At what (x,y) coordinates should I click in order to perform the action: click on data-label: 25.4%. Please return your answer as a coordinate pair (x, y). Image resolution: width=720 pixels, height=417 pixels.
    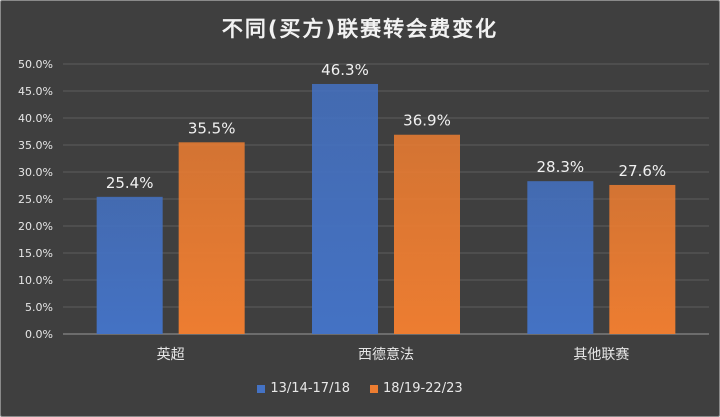
    Looking at the image, I should click on (130, 183).